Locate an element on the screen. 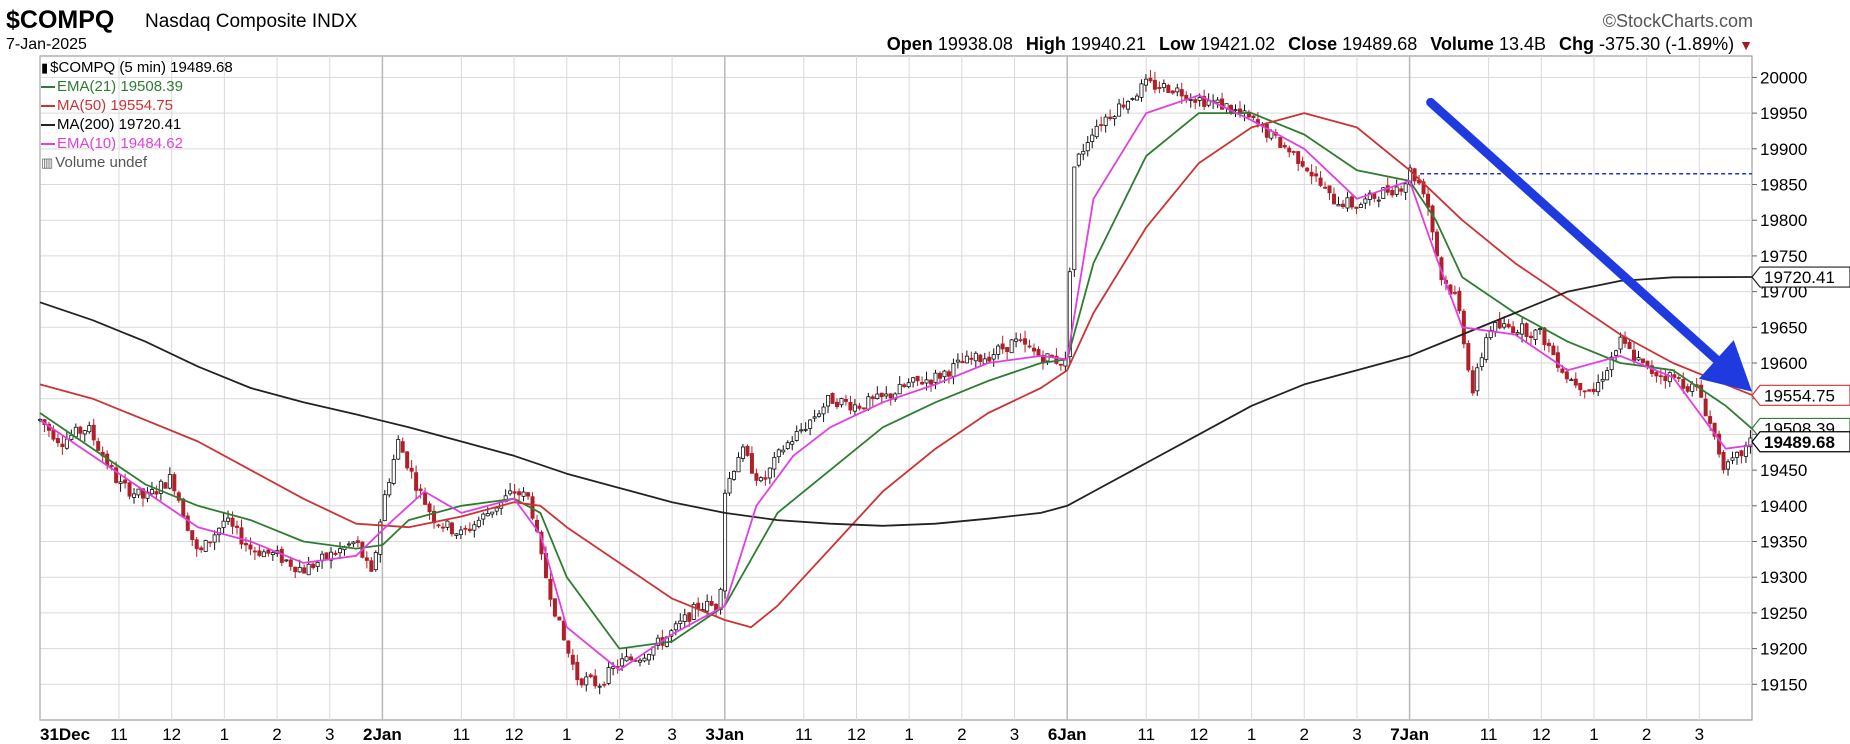 This screenshot has width=1850, height=744. chart-date: 7-Jan-2025 is located at coordinates (46, 44).